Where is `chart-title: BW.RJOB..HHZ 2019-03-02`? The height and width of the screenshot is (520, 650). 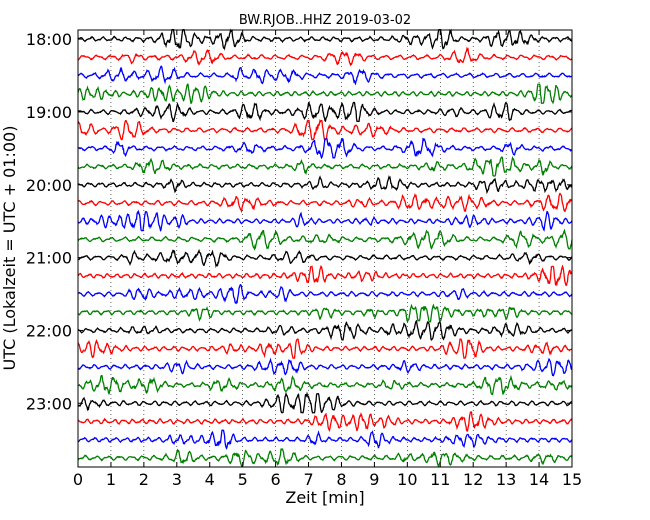 chart-title: BW.RJOB..HHZ 2019-03-02 is located at coordinates (325, 20).